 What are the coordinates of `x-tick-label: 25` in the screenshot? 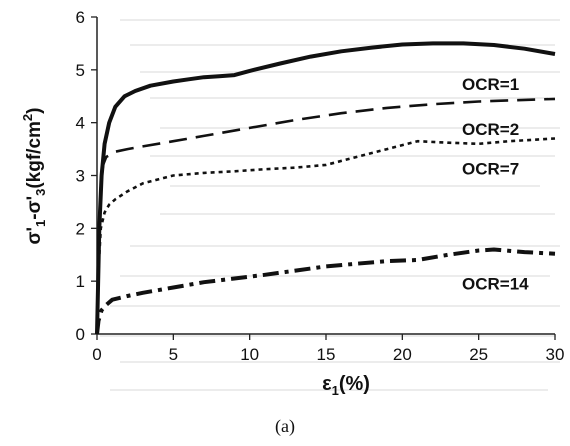 It's located at (478, 354).